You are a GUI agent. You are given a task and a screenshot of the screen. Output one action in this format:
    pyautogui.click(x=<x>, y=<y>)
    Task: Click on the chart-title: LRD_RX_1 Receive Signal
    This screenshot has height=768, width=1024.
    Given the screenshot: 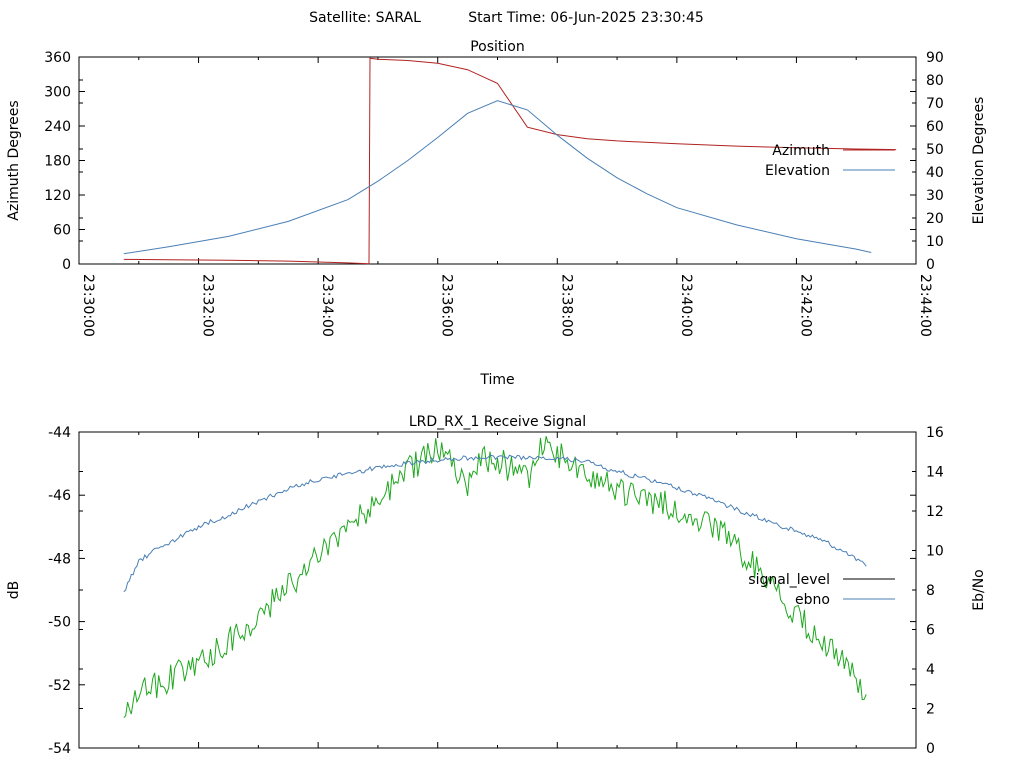 What is the action you would take?
    pyautogui.click(x=497, y=422)
    